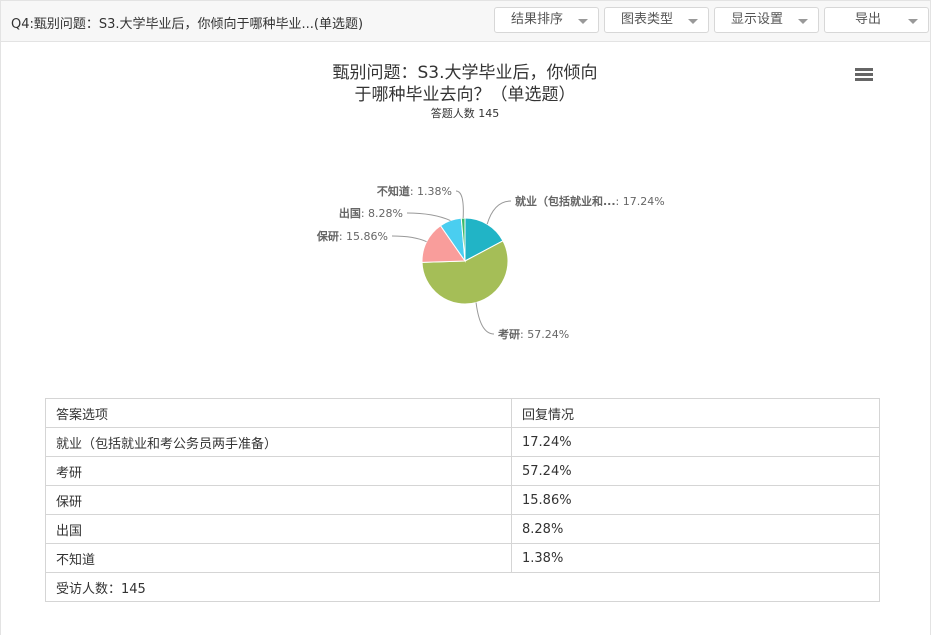  I want to click on header-cell: 回复情况, so click(695, 413).